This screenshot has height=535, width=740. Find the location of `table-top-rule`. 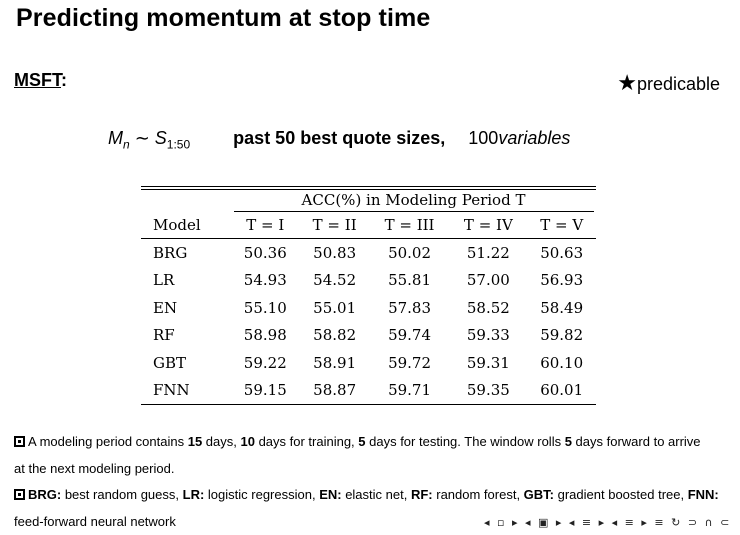

table-top-rule is located at coordinates (368, 188).